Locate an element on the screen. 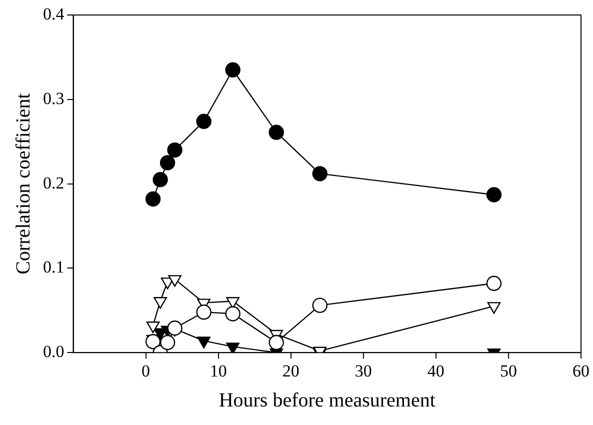 The width and height of the screenshot is (593, 425). x-tick-label: 0 is located at coordinates (146, 370).